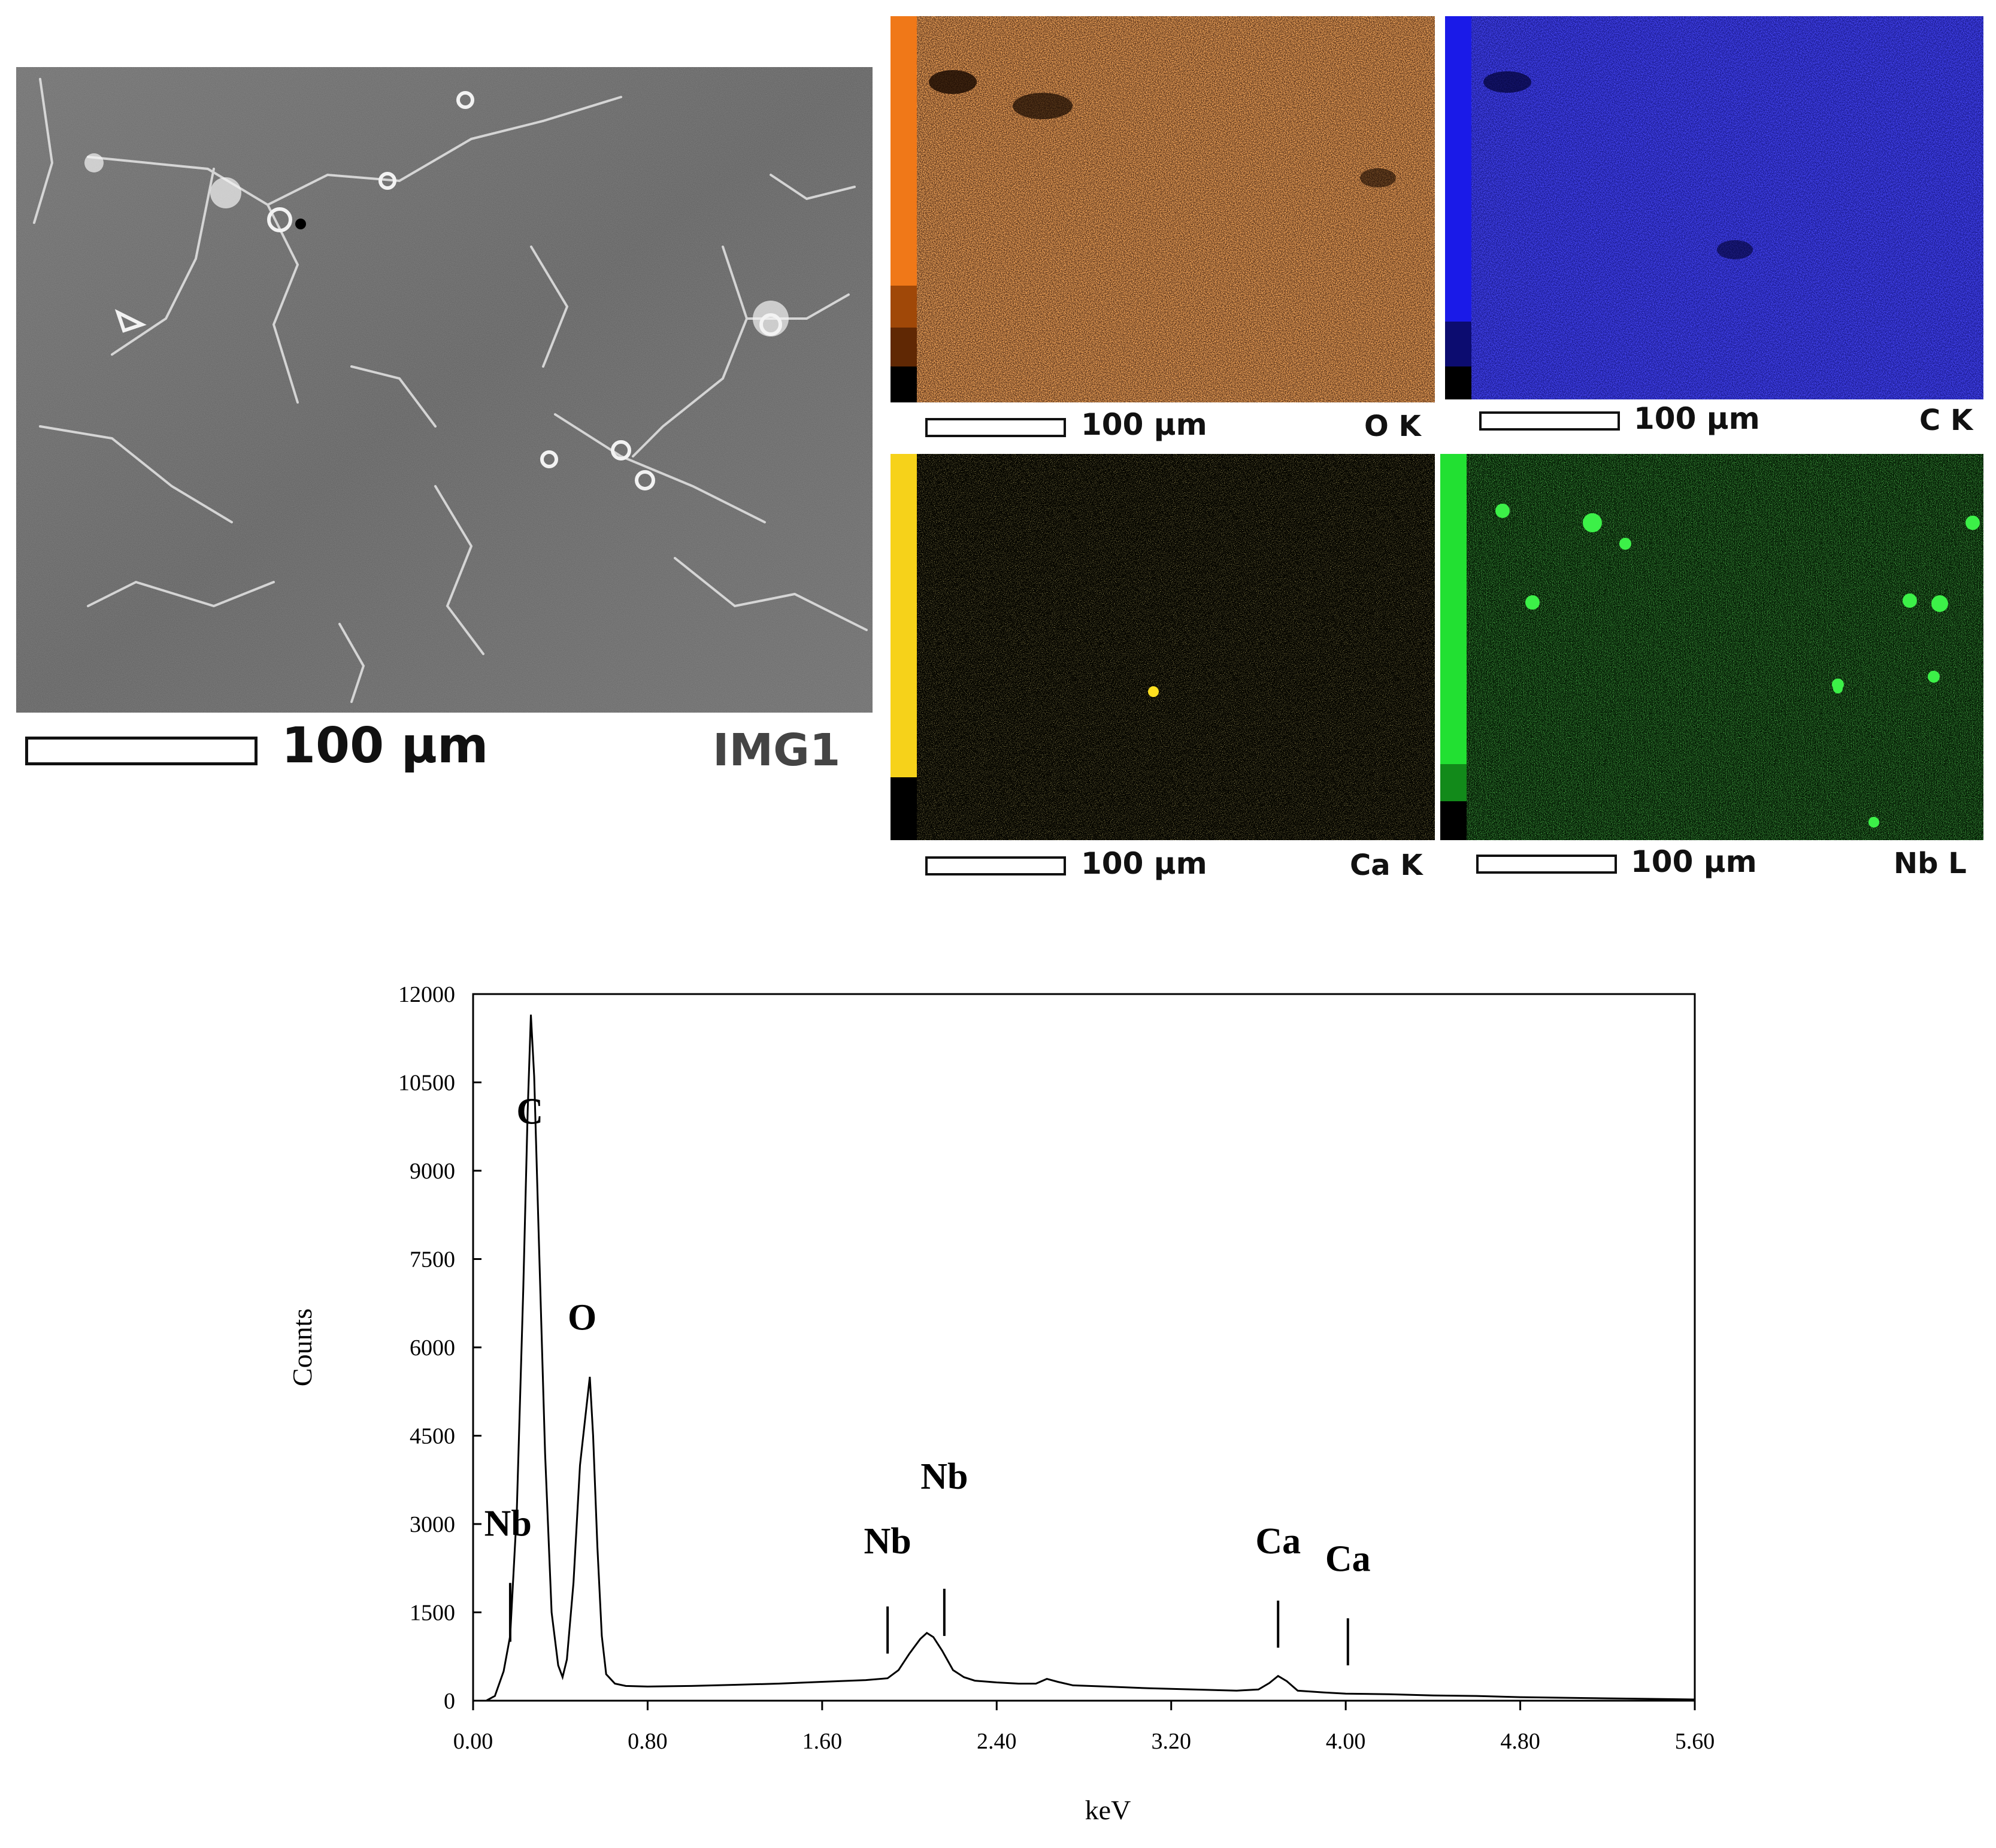 This screenshot has height=1848, width=1996. I want to click on sem-image-label: IMG1, so click(777, 750).